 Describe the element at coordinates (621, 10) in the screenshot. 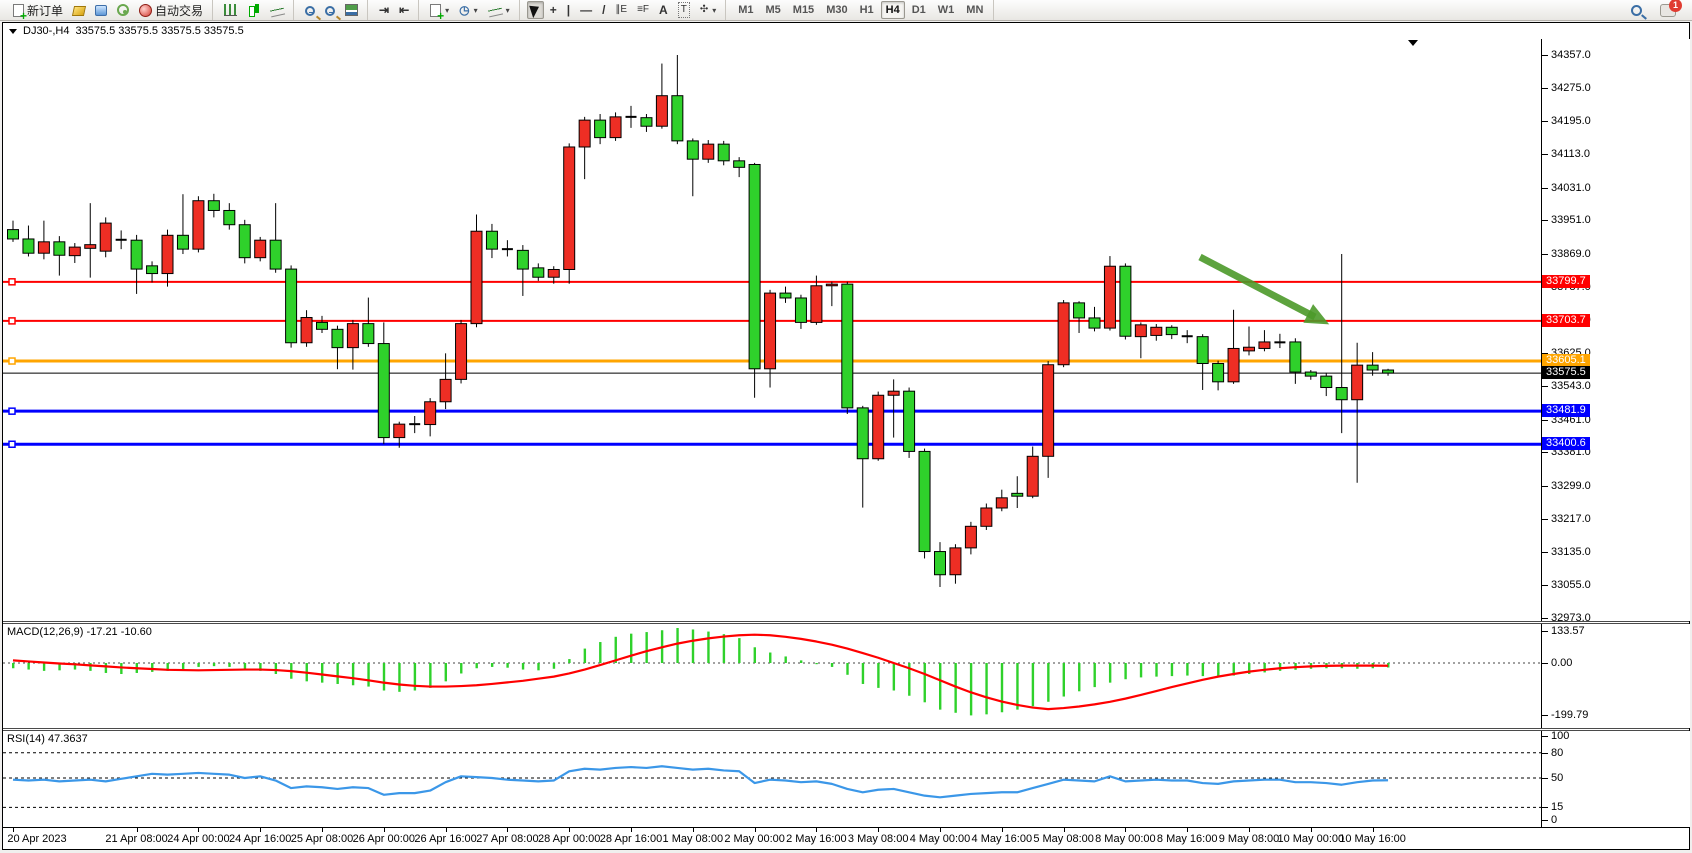

I see `channel-tool-button: ∥E` at that location.